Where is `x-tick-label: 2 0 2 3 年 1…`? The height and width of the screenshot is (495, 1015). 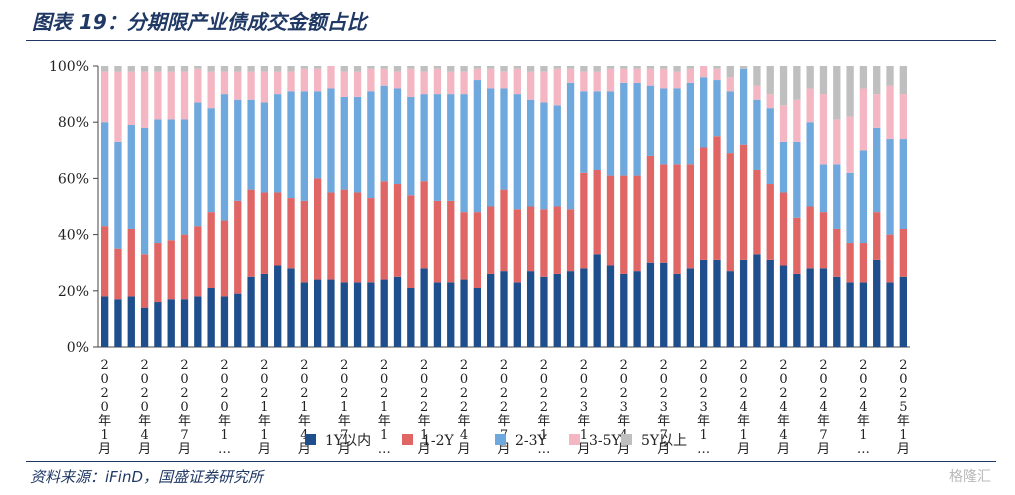
x-tick-label: 2 0 2 3 年 1… is located at coordinates (703, 407).